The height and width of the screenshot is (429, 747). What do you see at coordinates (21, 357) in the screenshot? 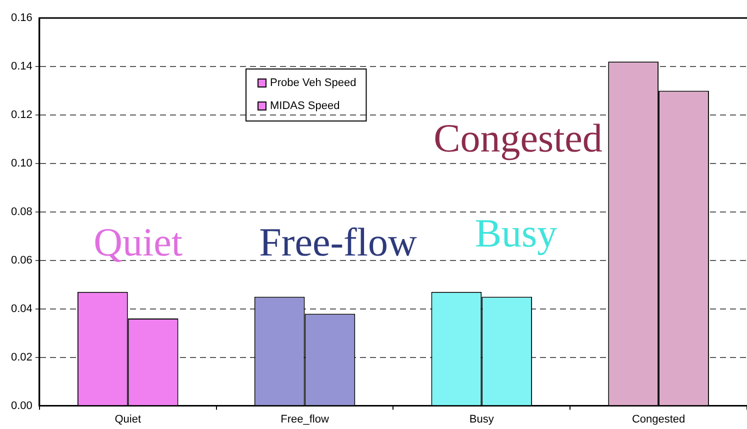
I see `y-tick-label: 0.02` at bounding box center [21, 357].